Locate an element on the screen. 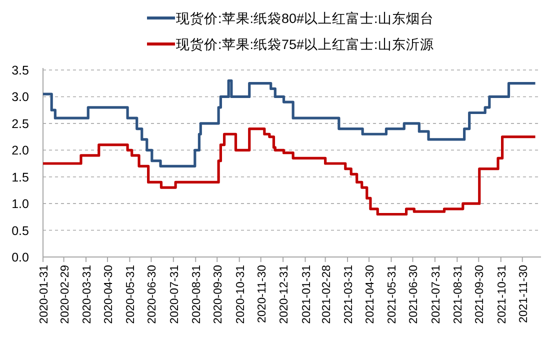  x-tick-label: 2020-02-29 is located at coordinates (65, 294).